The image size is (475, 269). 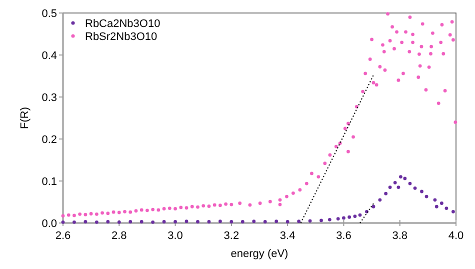 I want to click on x-axis-title: energy (eV), so click(x=259, y=254).